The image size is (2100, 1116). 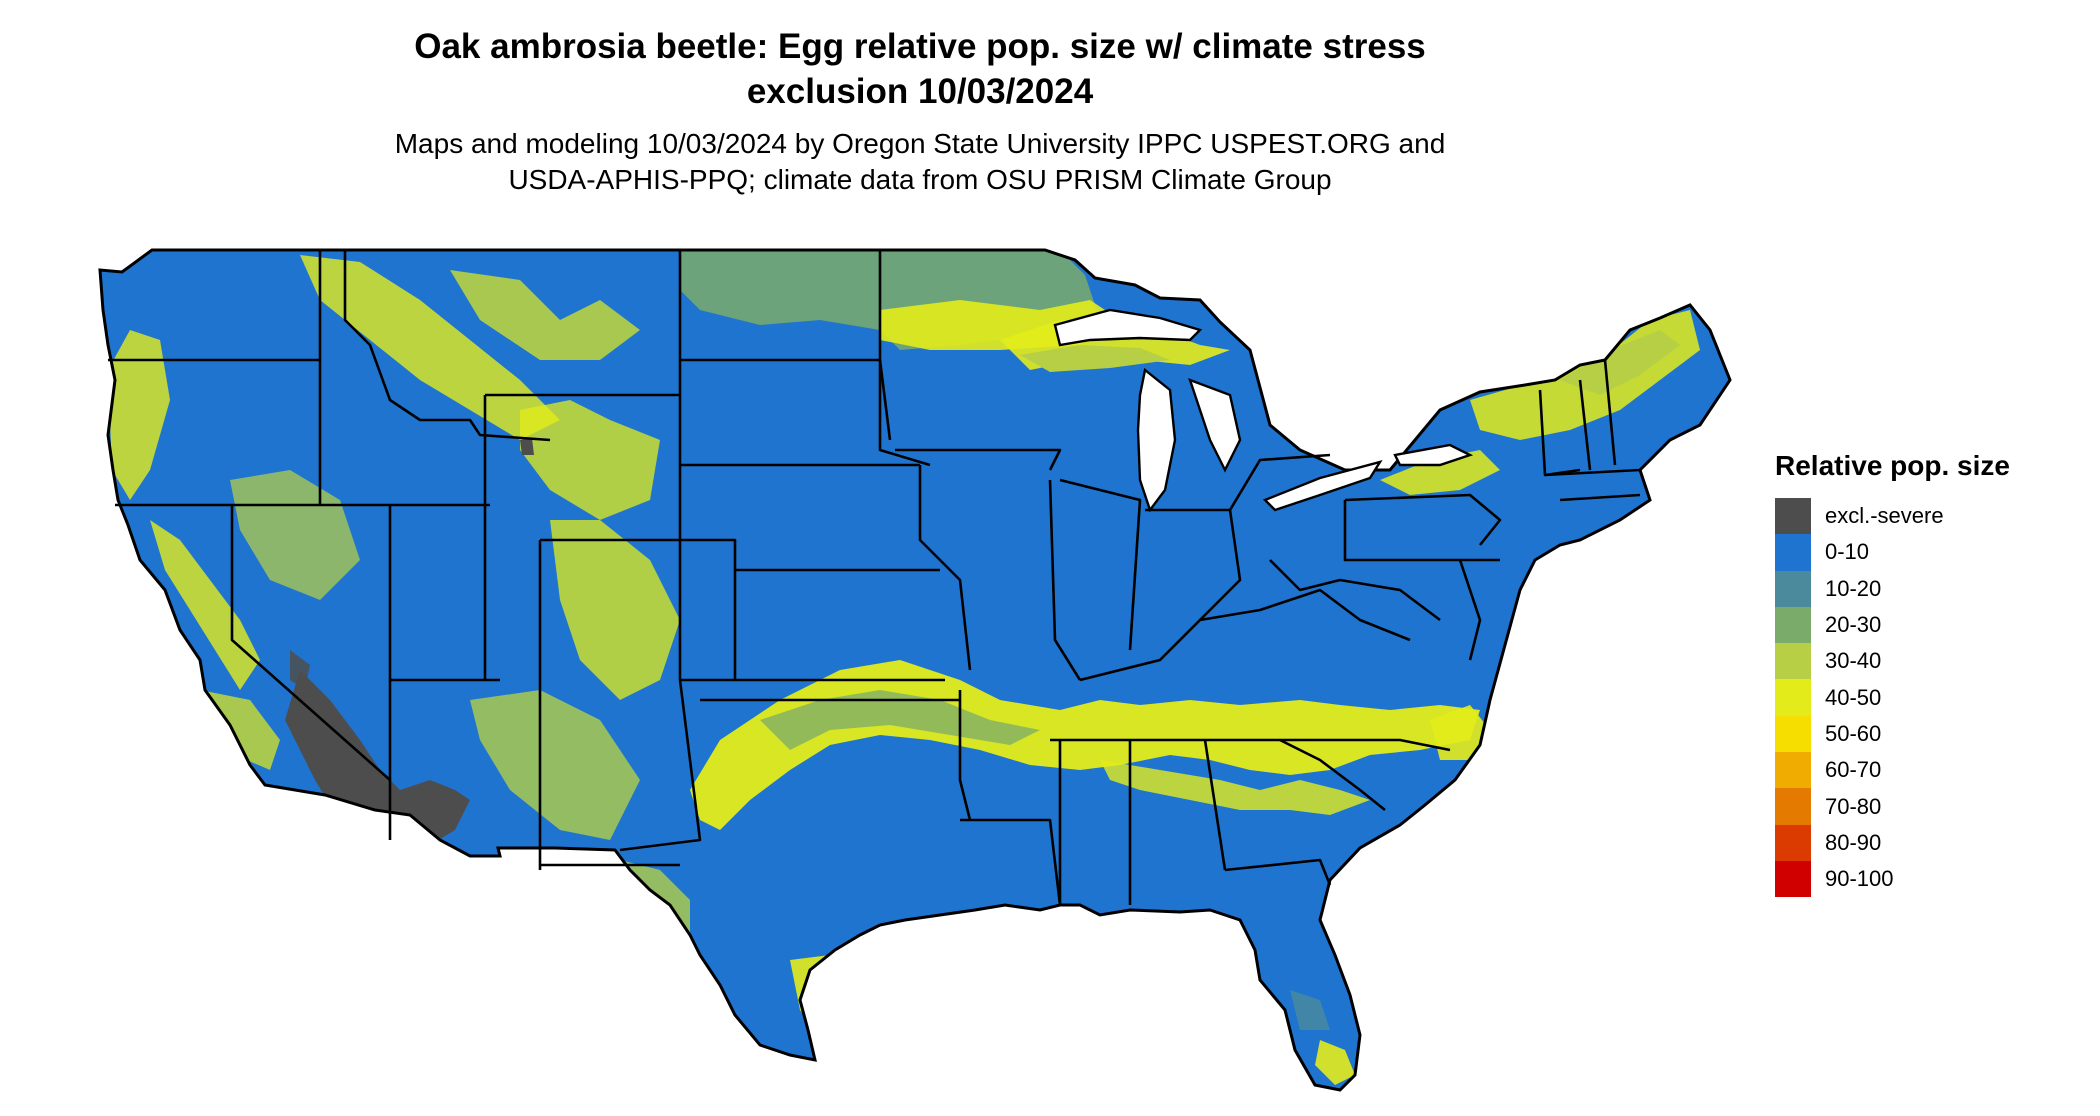 What do you see at coordinates (1847, 552) in the screenshot?
I see `legend-label: 0-10` at bounding box center [1847, 552].